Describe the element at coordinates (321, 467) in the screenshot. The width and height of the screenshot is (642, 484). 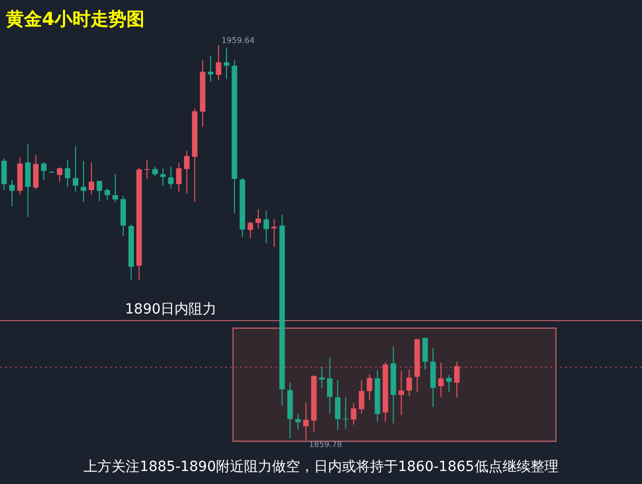
I see `text: 上方关注1885-1890附近阻力做空，日内或将持于1860-1865低点继续整理` at that location.